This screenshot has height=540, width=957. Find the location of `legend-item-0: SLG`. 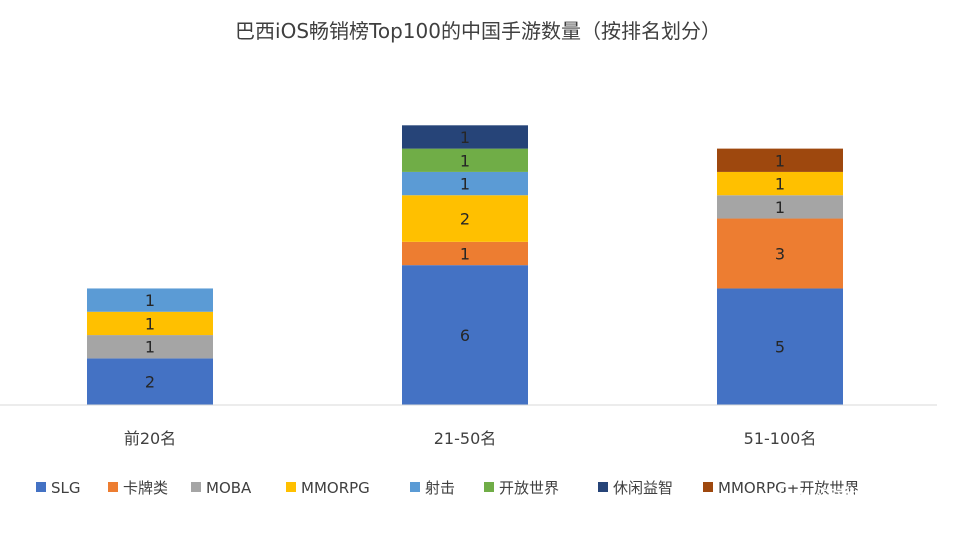

legend-item-0: SLG is located at coordinates (58, 488).